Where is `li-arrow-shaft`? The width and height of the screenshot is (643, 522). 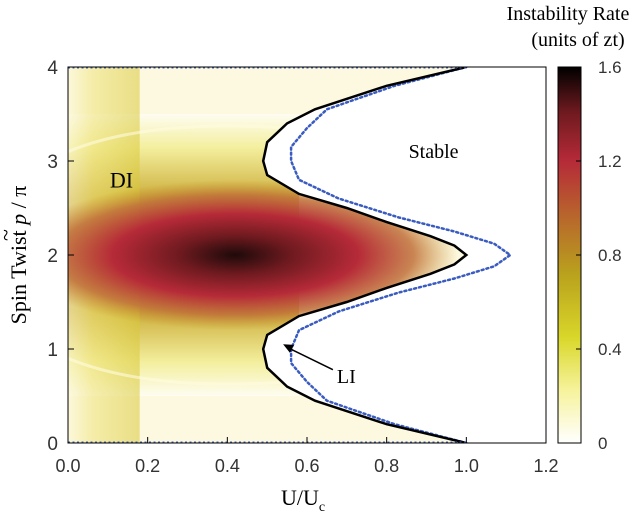 li-arrow-shaft is located at coordinates (310, 359).